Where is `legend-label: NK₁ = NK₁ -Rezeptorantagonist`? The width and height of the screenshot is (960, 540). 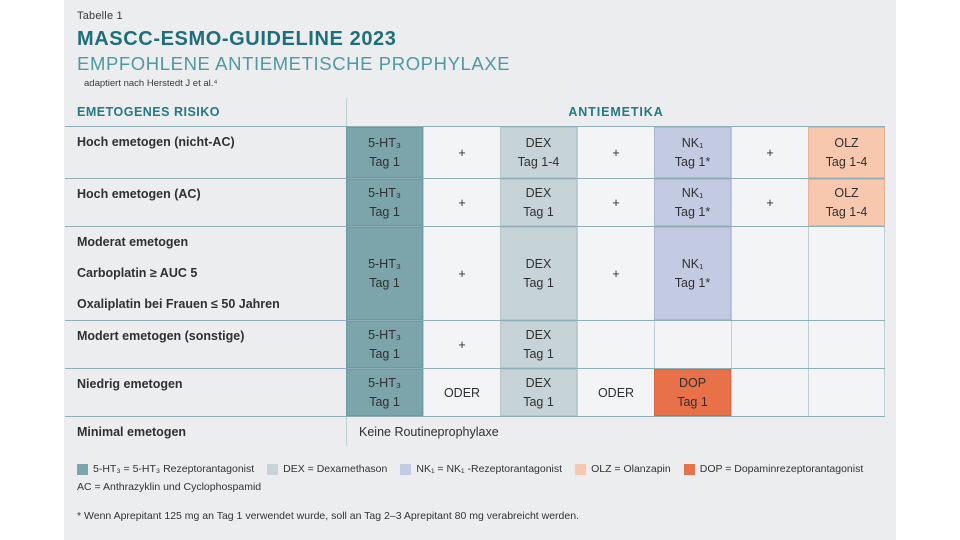 legend-label: NK₁ = NK₁ -Rezeptorantagonist is located at coordinates (489, 469).